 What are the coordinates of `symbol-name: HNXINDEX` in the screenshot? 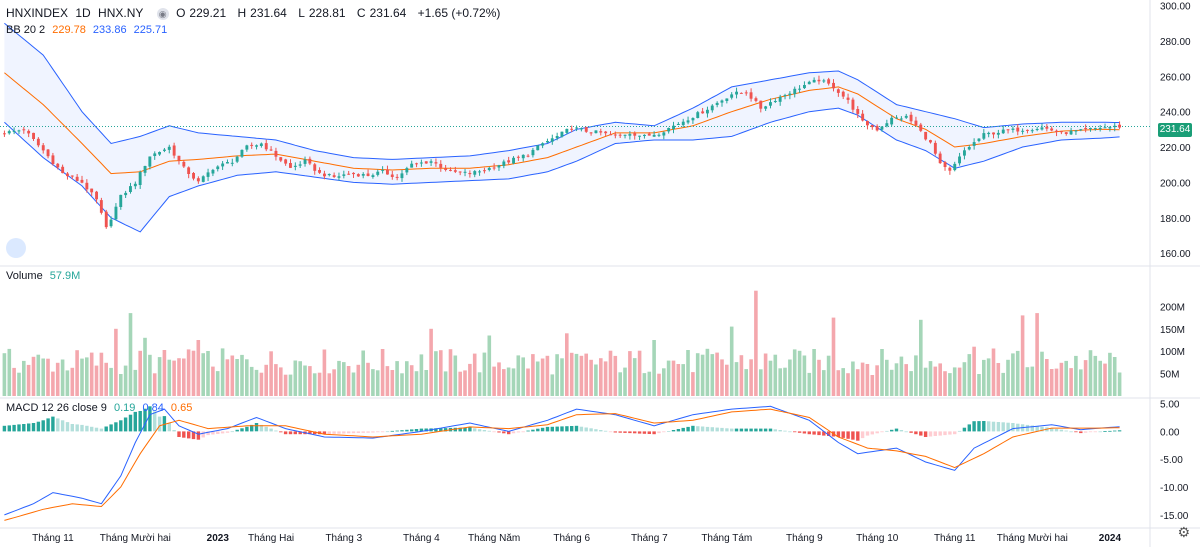 It's located at (37, 13).